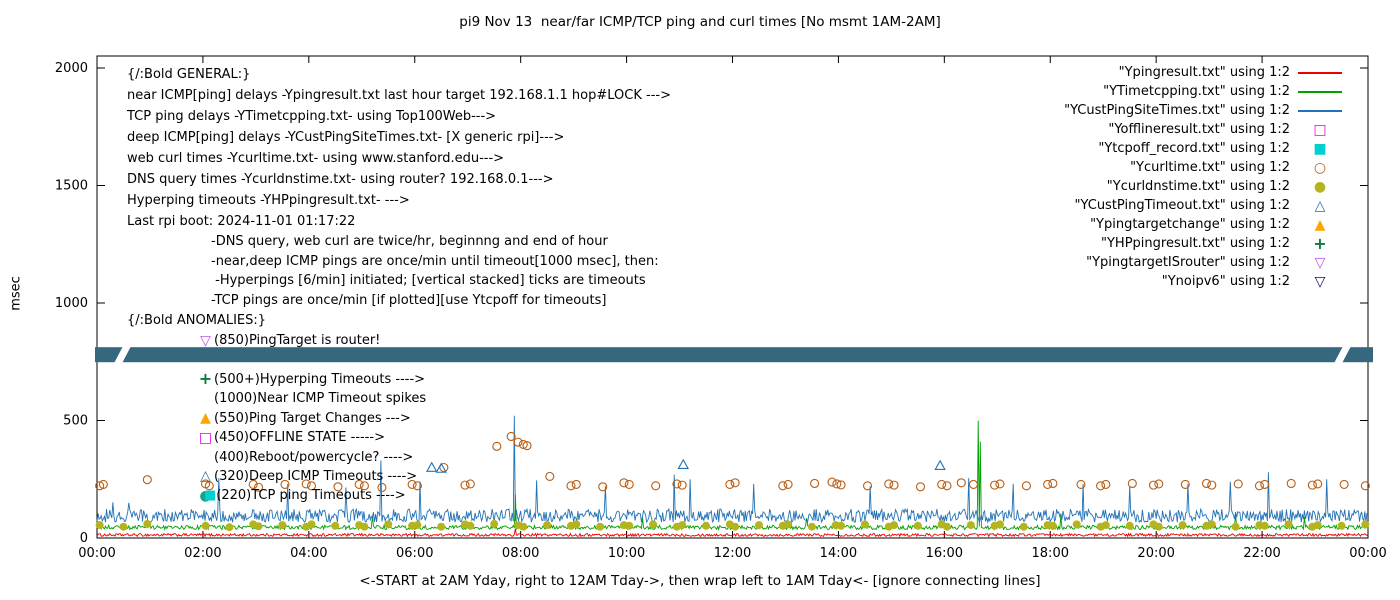  Describe the element at coordinates (1320, 186) in the screenshot. I see `circle-filled-icon: ●` at that location.